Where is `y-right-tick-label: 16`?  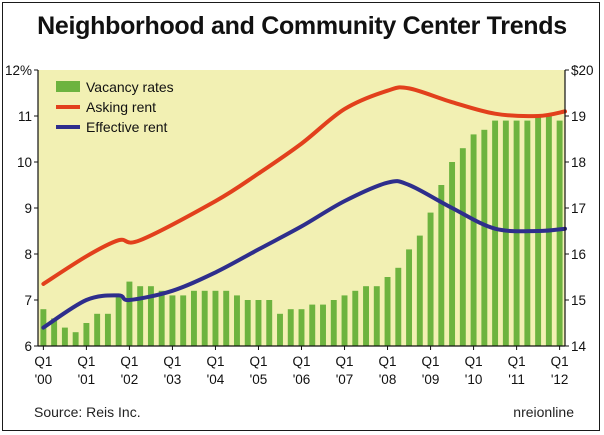 y-right-tick-label: 16 is located at coordinates (578, 254).